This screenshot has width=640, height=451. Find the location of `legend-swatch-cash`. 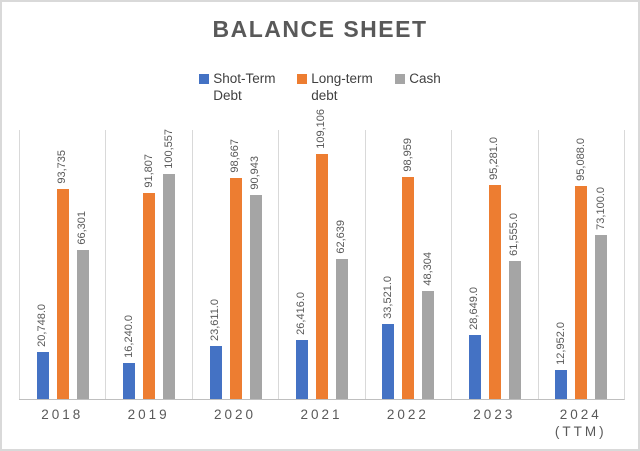

legend-swatch-cash is located at coordinates (400, 79).